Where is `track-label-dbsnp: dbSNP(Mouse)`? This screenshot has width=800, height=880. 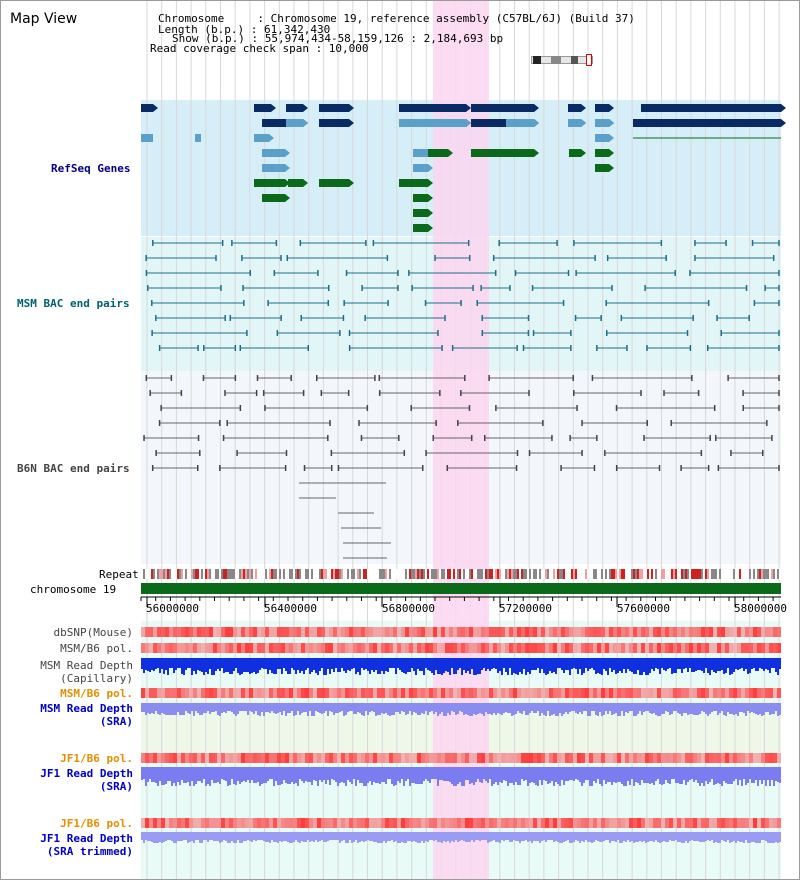
track-label-dbsnp: dbSNP(Mouse) is located at coordinates (93, 632).